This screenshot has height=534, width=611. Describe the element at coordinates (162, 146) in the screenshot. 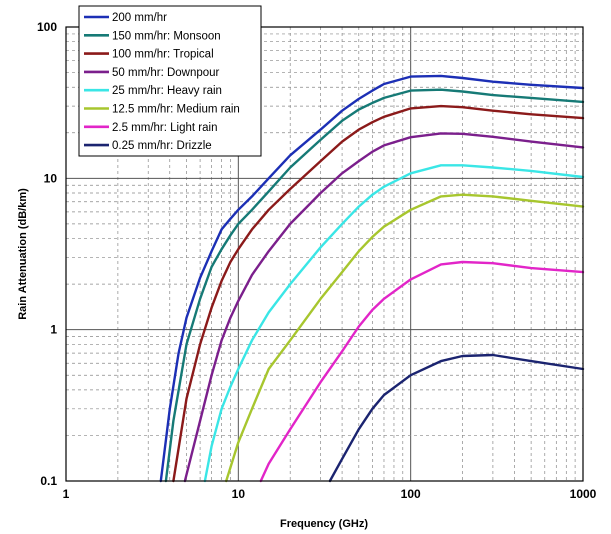

I see `legend-label: 0.25 mm/hr: Drizzle` at that location.